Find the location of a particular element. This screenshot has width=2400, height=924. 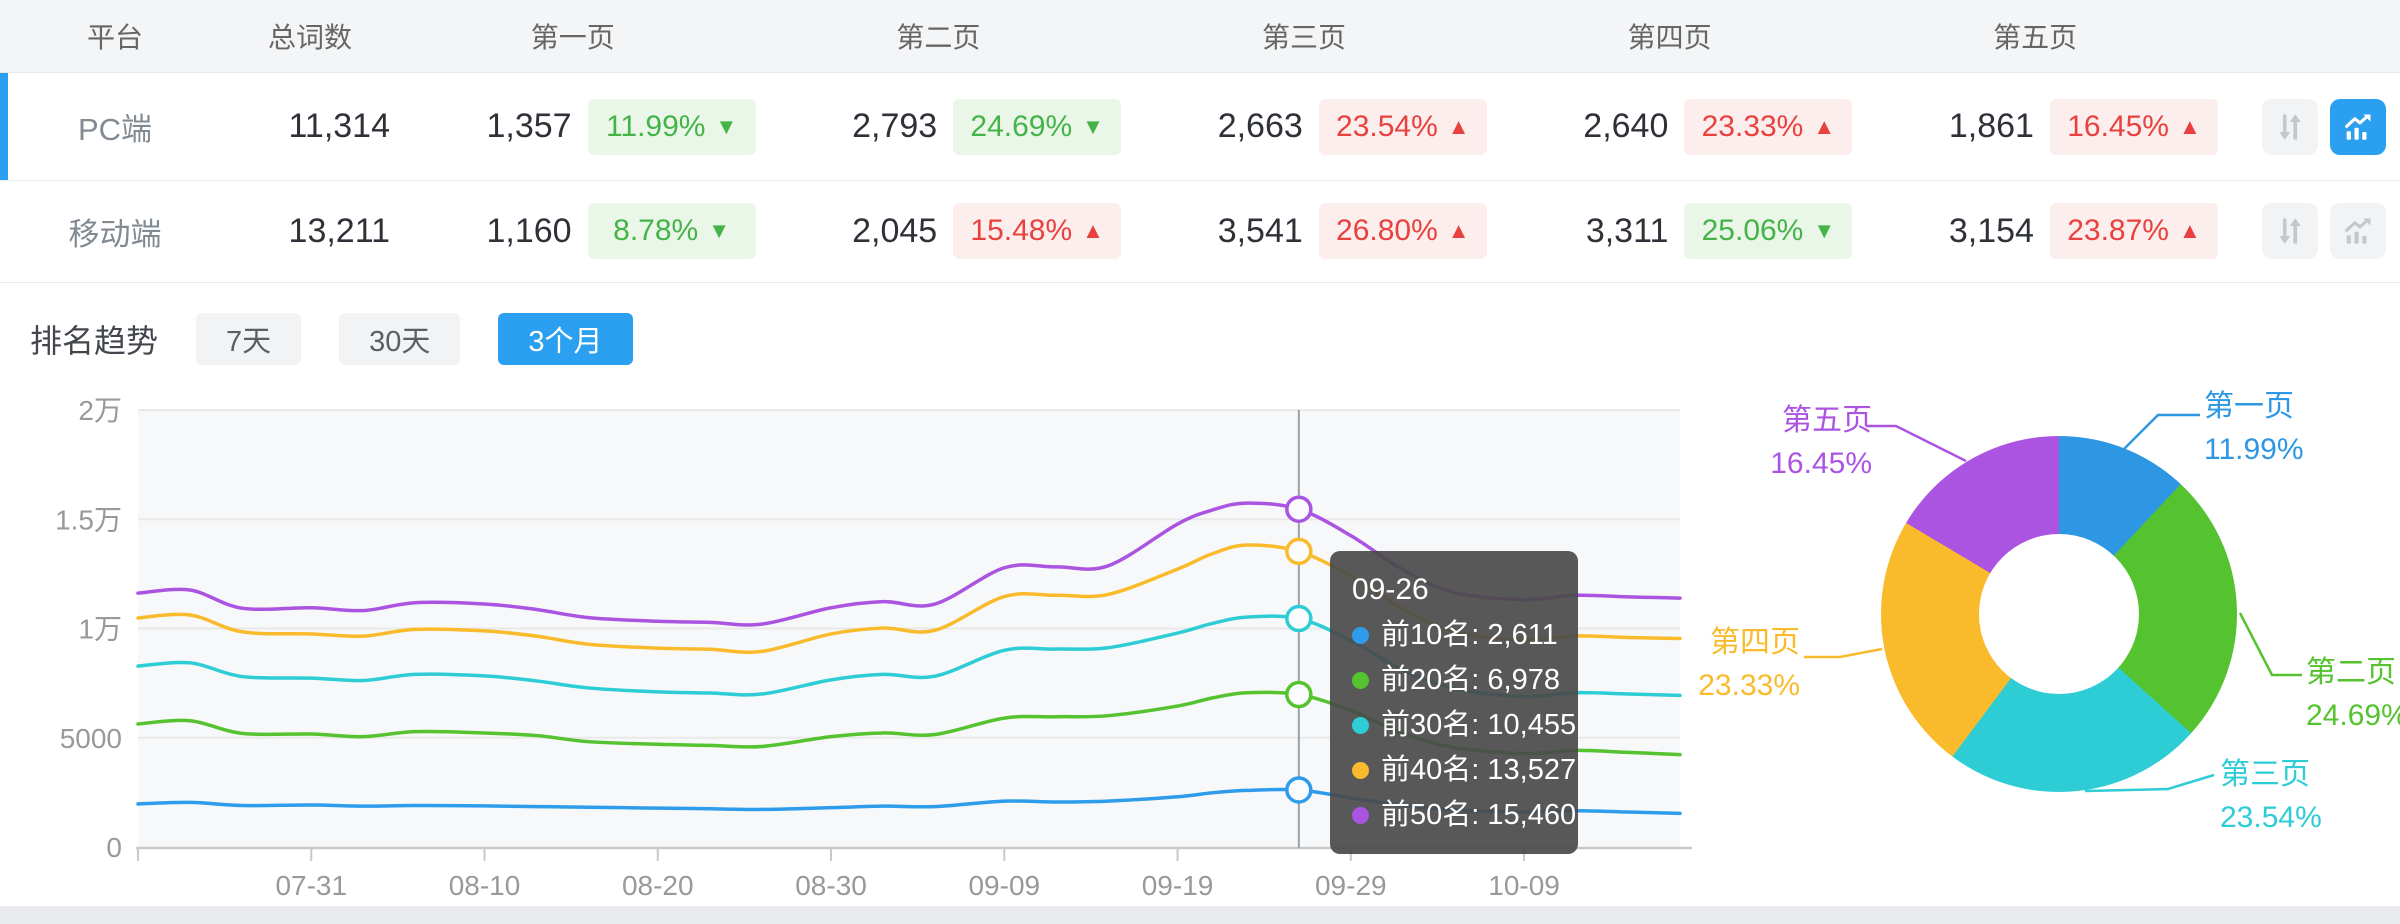

header-page-4: 第四页 is located at coordinates (1669, 37).